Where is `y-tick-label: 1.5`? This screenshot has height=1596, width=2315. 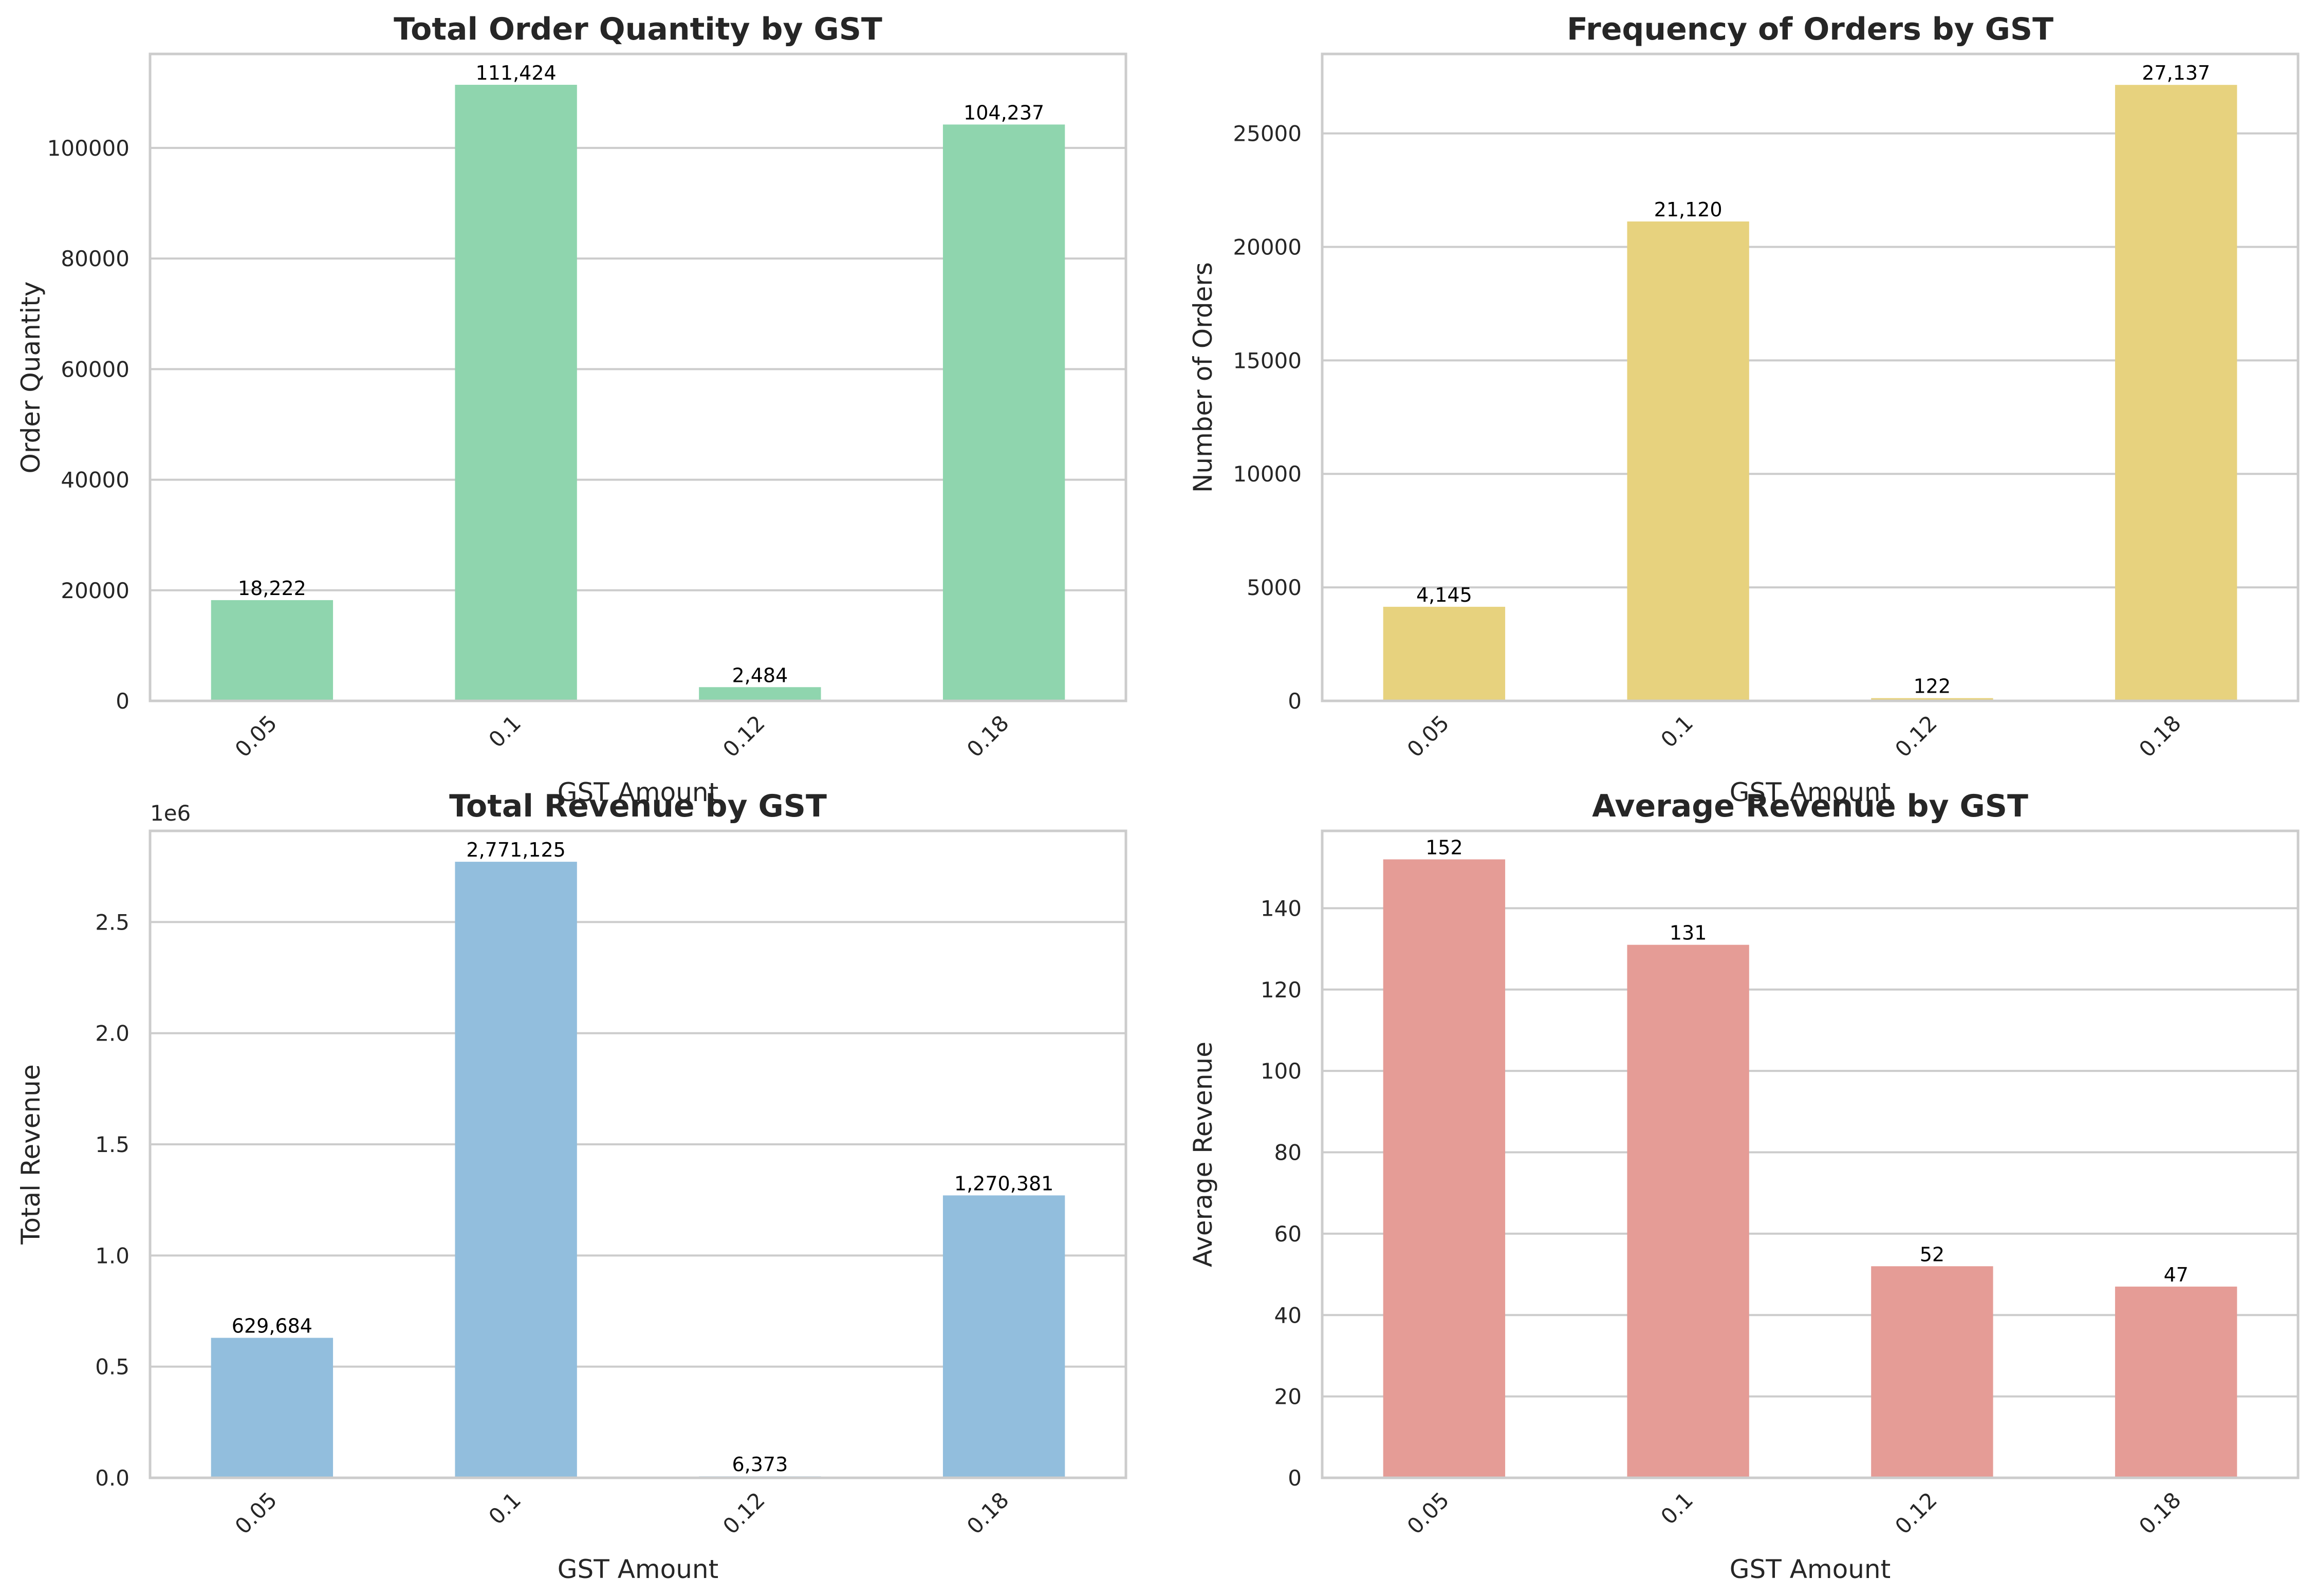 y-tick-label: 1.5 is located at coordinates (112, 1145).